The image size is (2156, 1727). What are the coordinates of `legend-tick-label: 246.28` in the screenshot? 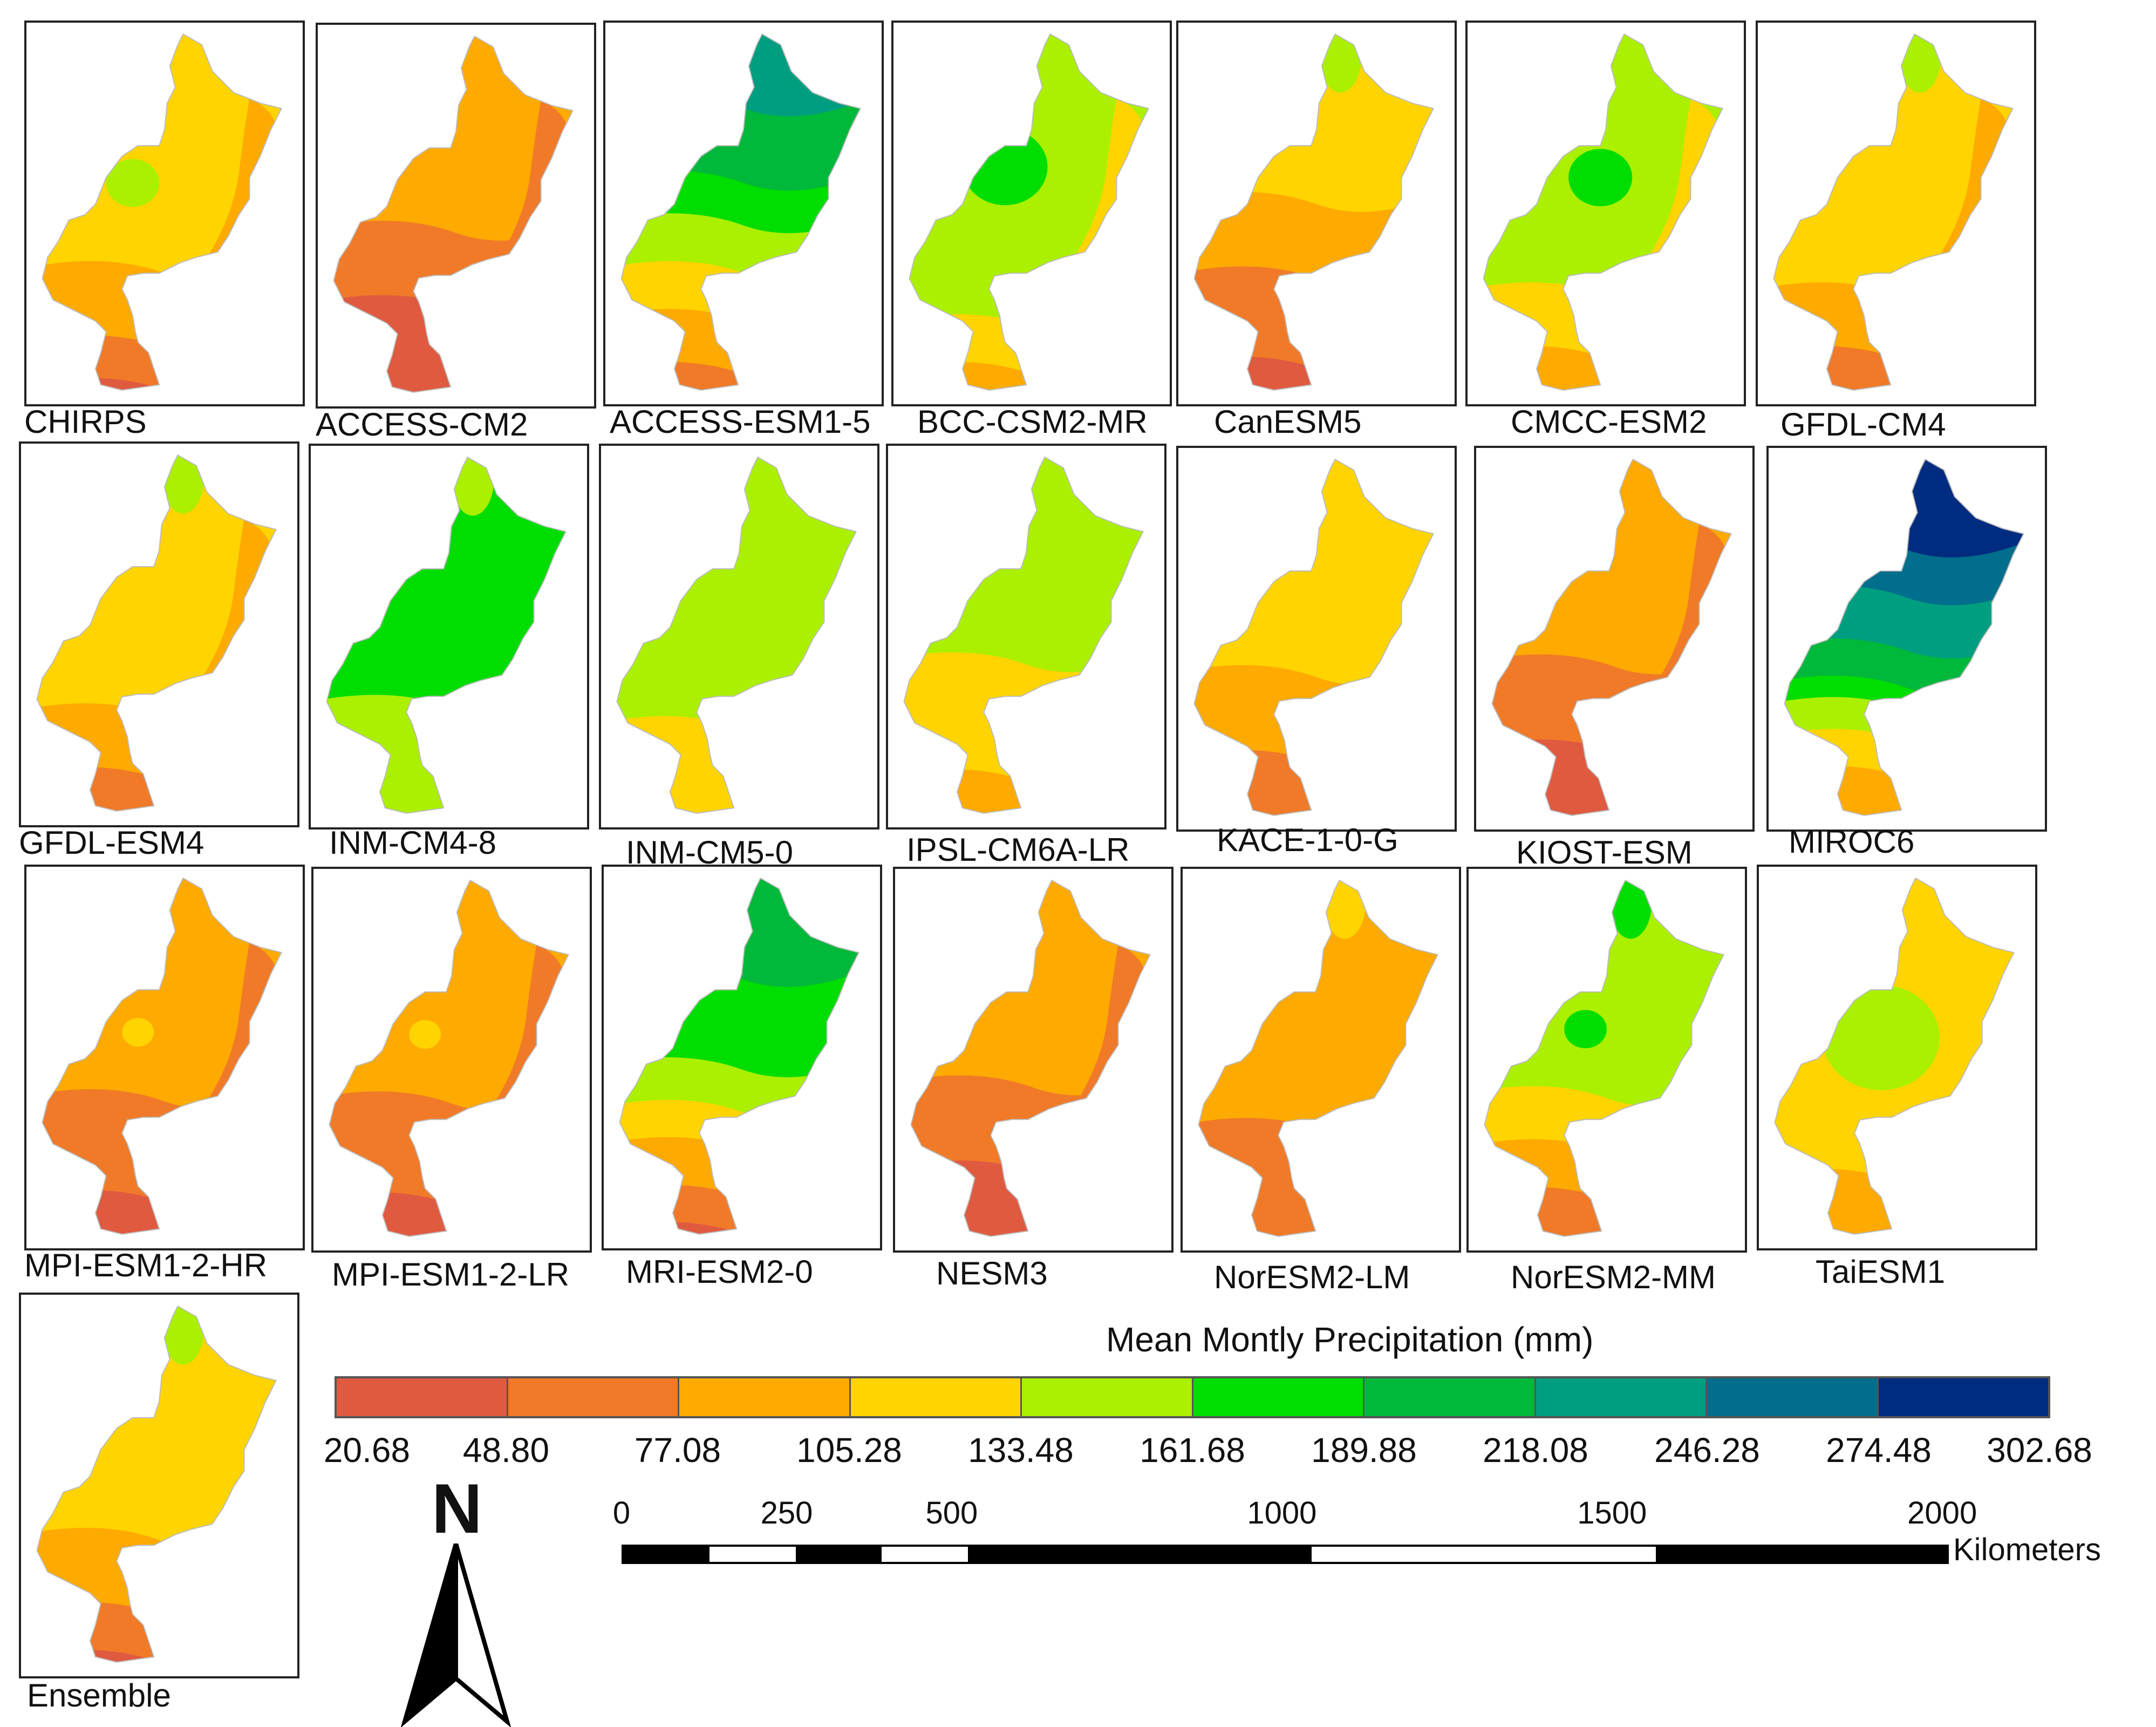 It's located at (1707, 1450).